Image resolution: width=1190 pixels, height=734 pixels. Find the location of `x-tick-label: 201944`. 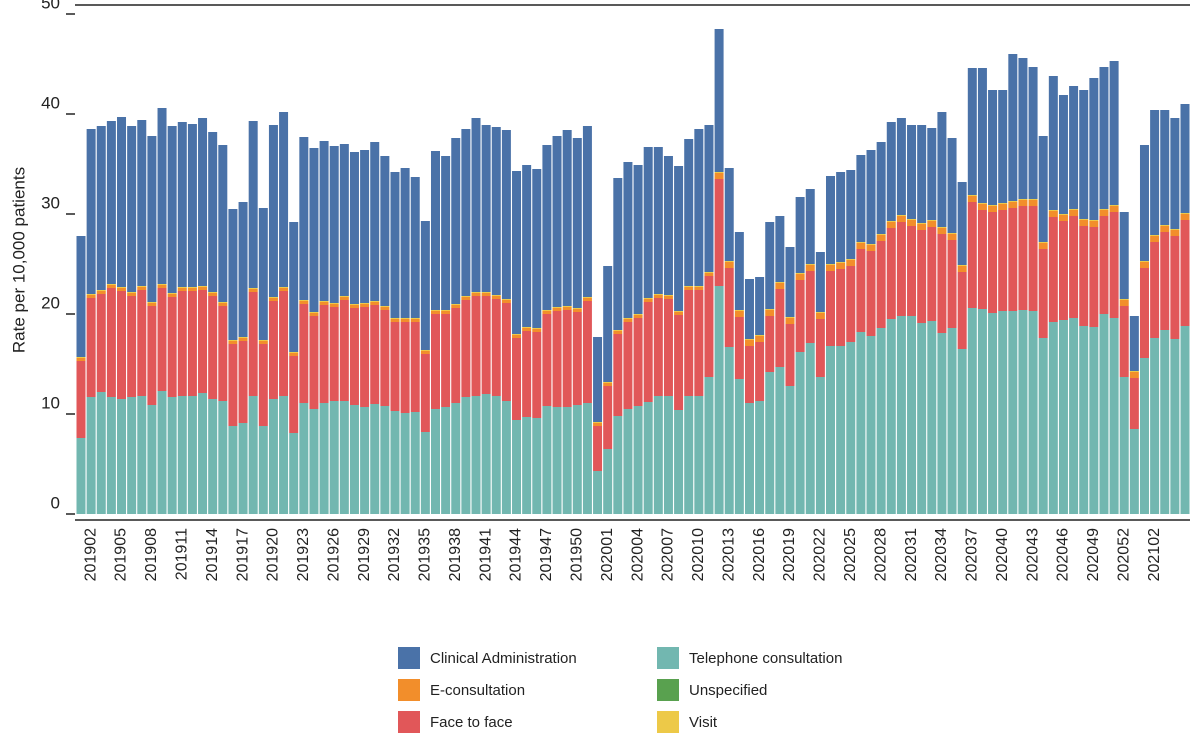

x-tick-label: 201944 is located at coordinates (516, 554).